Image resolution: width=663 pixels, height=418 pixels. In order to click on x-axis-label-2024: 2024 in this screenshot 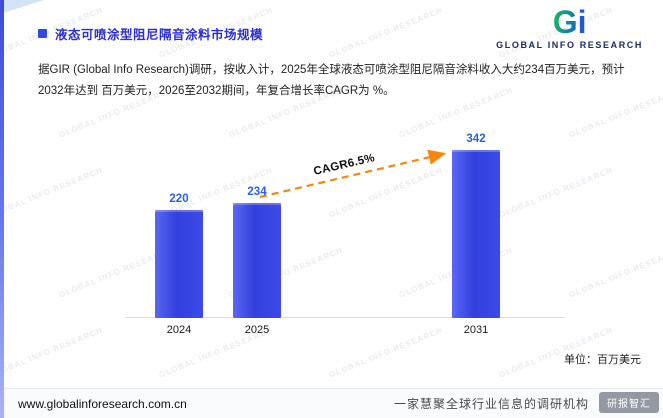, I will do `click(179, 330)`.